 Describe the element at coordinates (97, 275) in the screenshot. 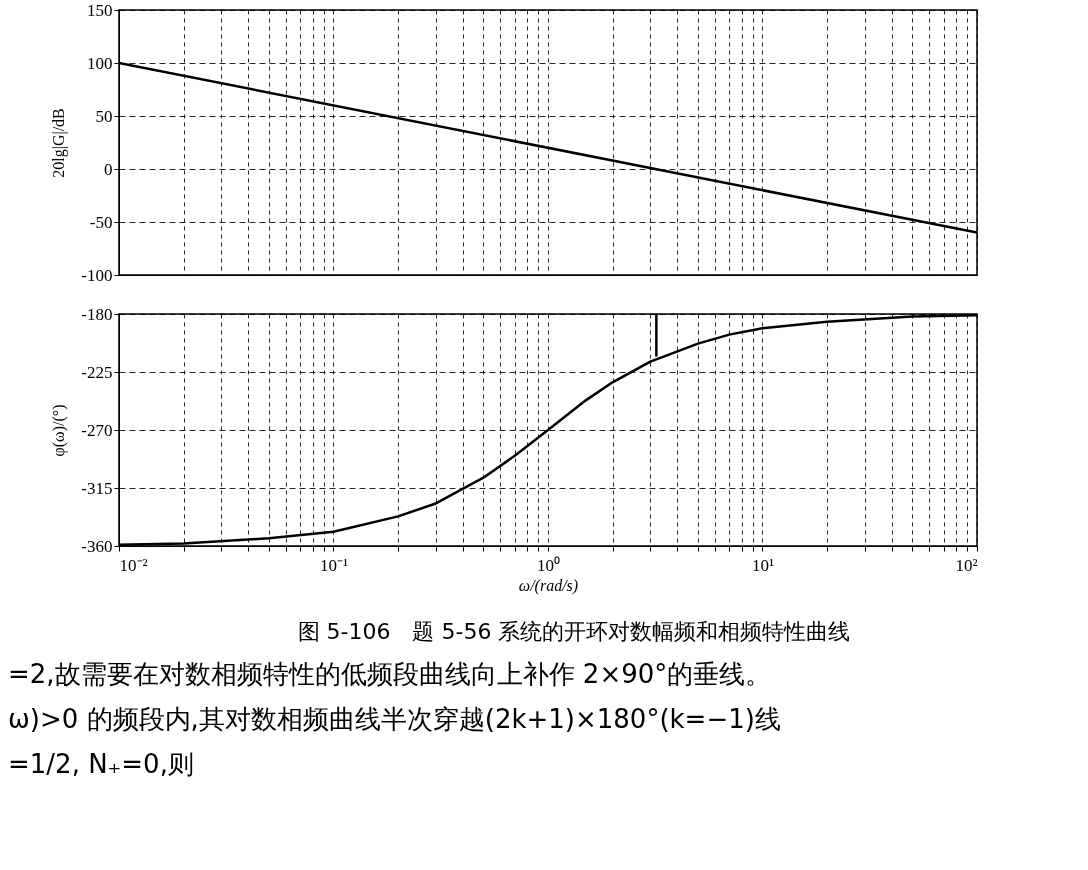

I see `y-tick-label: -100` at that location.